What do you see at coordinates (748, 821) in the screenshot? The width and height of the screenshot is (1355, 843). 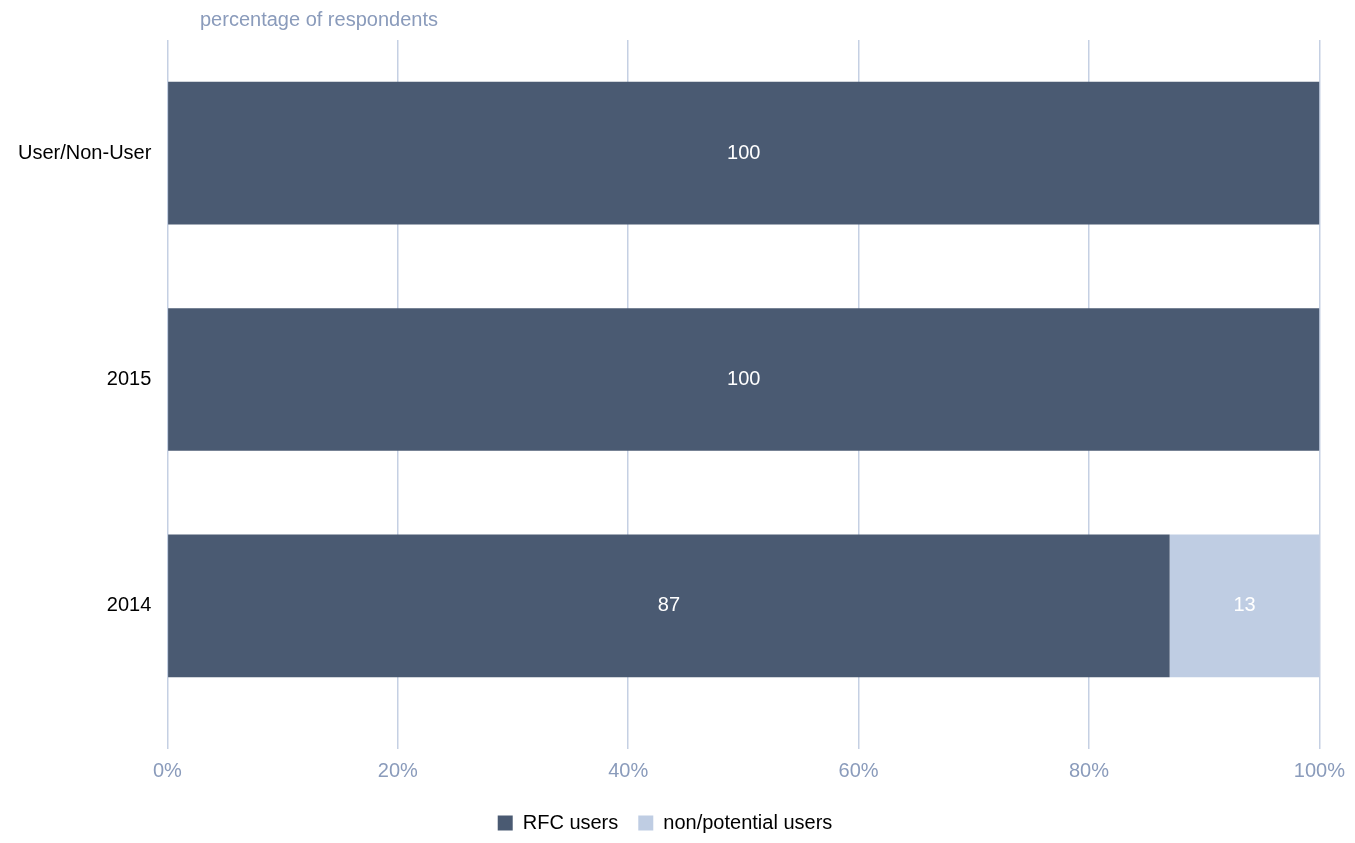 I see `legend-label: non/potential users` at bounding box center [748, 821].